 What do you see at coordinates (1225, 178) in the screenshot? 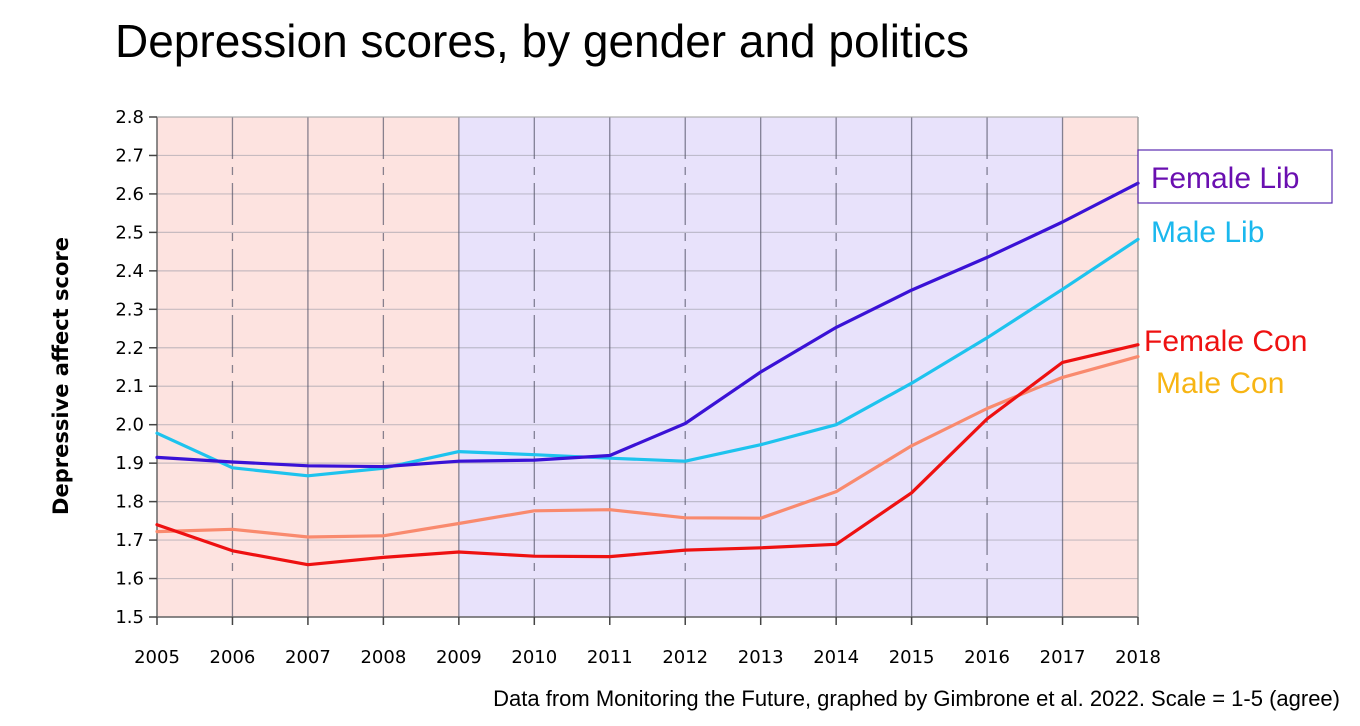
I see `series-label-female-lib: Female Lib` at bounding box center [1225, 178].